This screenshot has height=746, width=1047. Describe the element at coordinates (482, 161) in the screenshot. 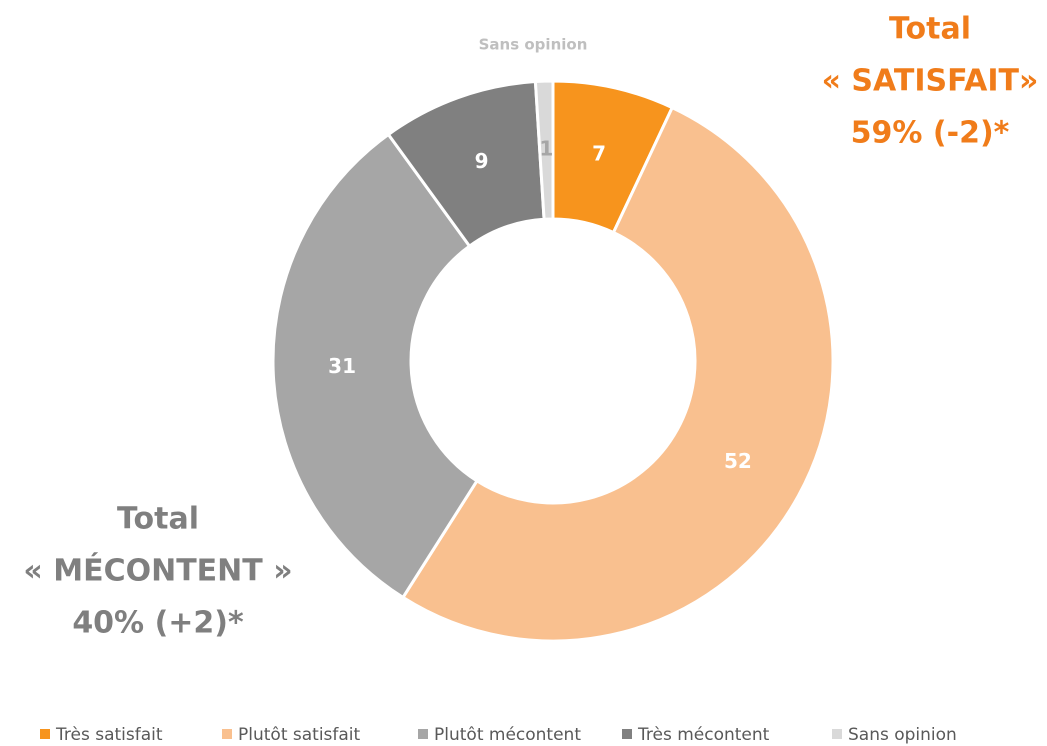

I see `data-label: 9` at that location.